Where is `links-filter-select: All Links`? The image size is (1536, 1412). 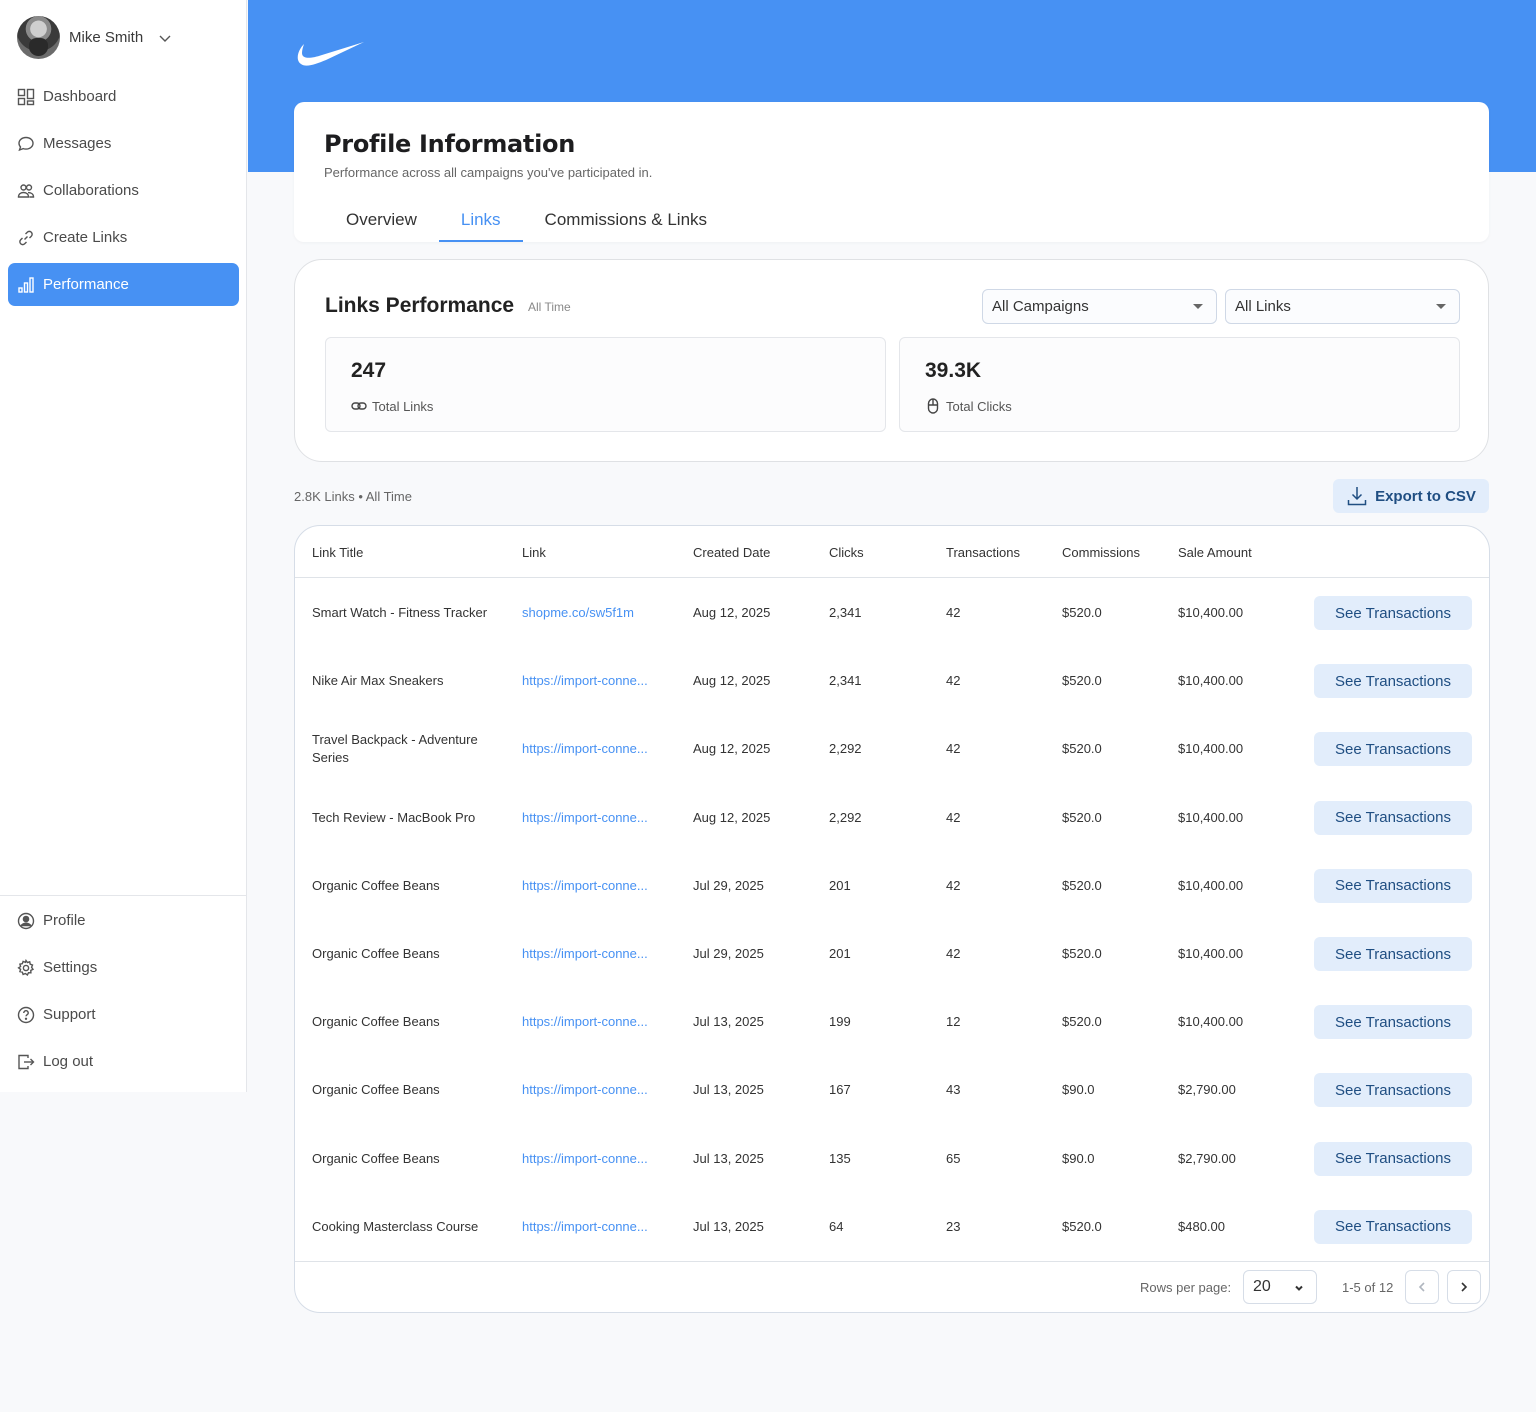 links-filter-select: All Links is located at coordinates (1342, 306).